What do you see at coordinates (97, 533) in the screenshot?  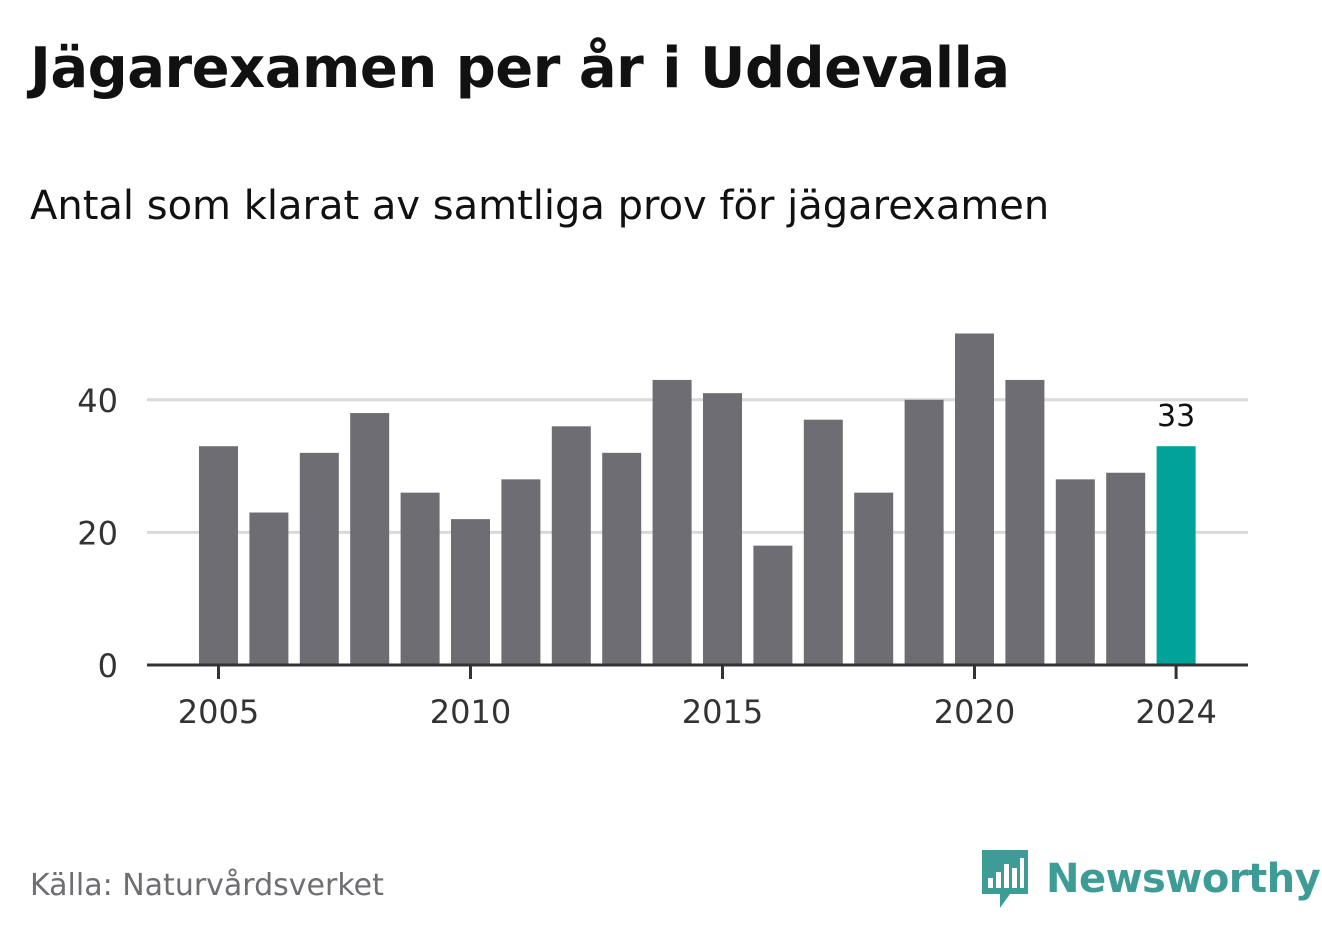 I see `y-tick-label-20: 20` at bounding box center [97, 533].